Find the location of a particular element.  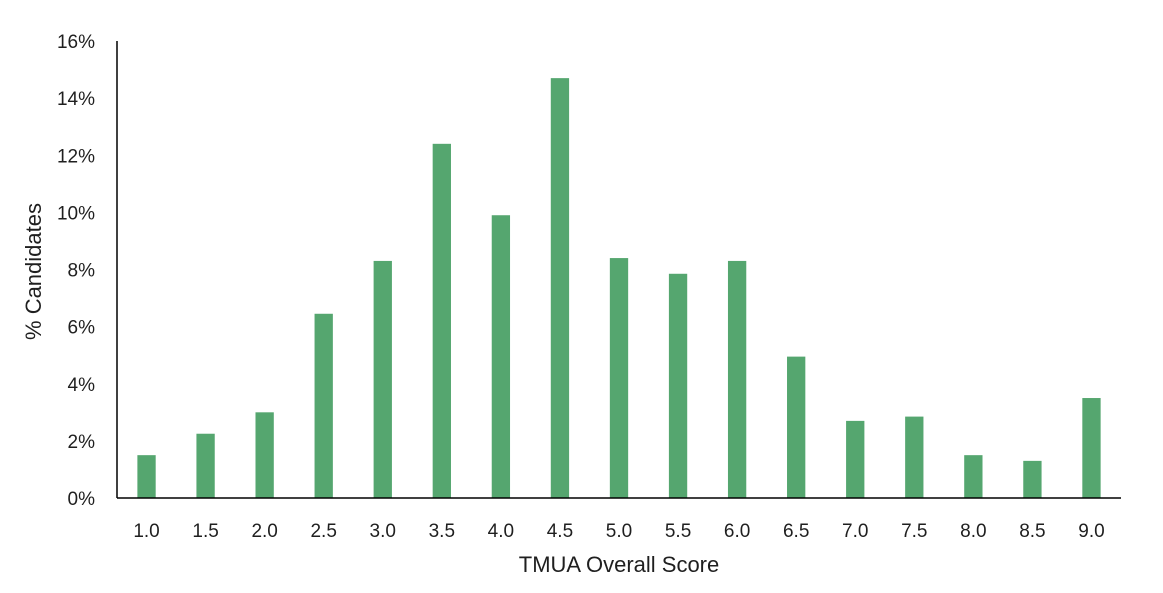

y-tick-label: 16% is located at coordinates (76, 42).